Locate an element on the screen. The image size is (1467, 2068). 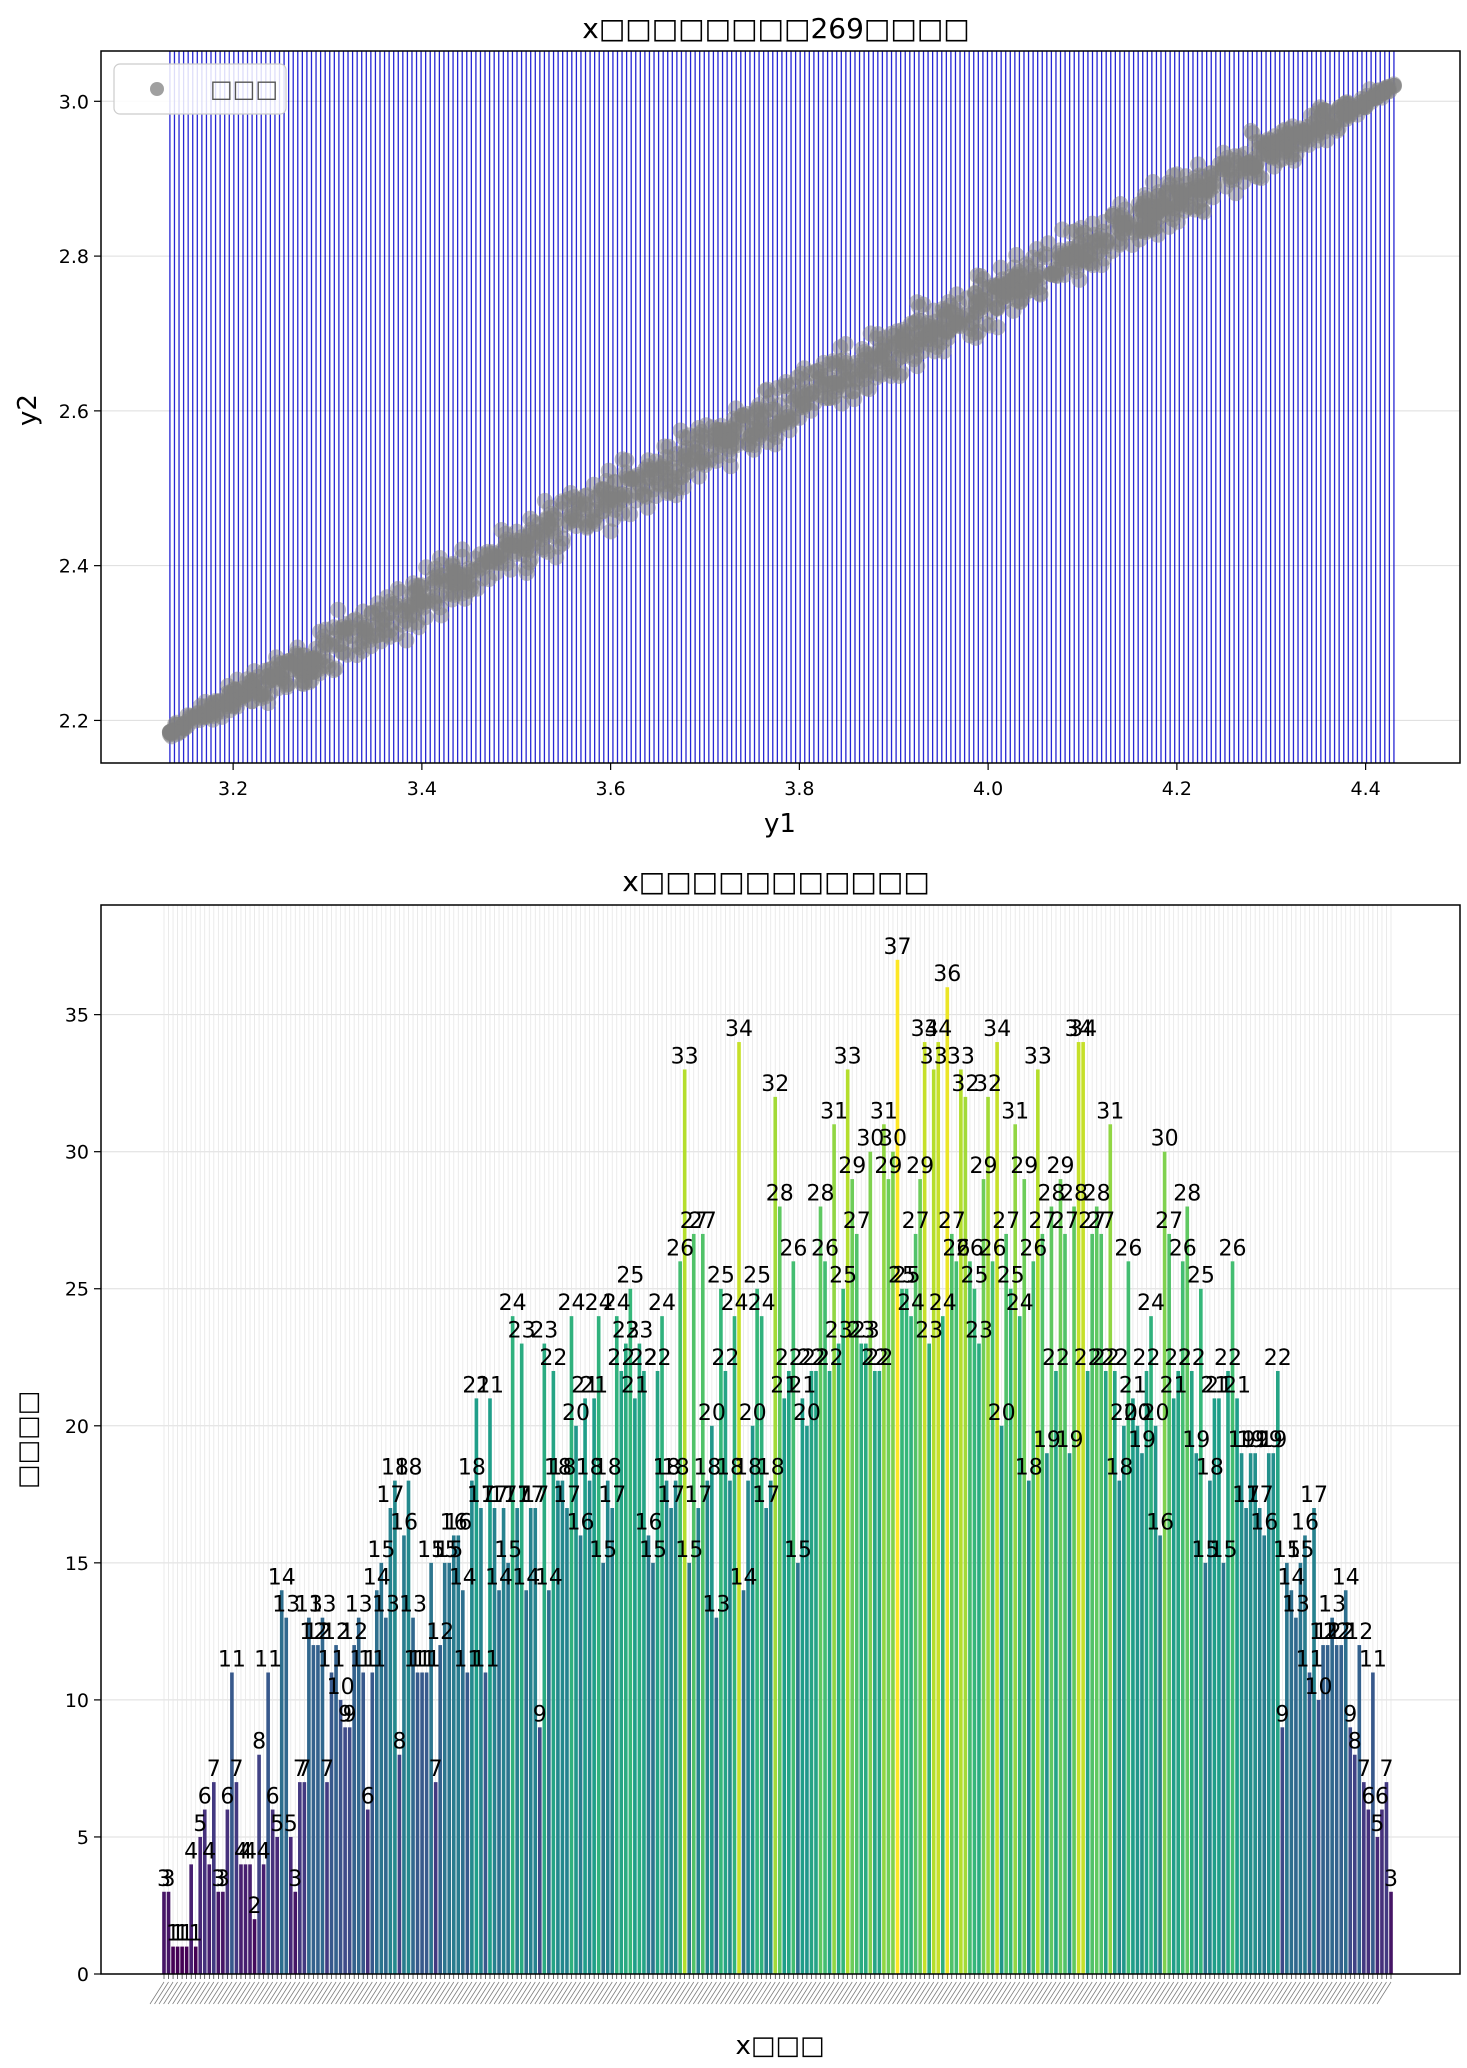
bar-value-label: 14 is located at coordinates (1291, 1577).